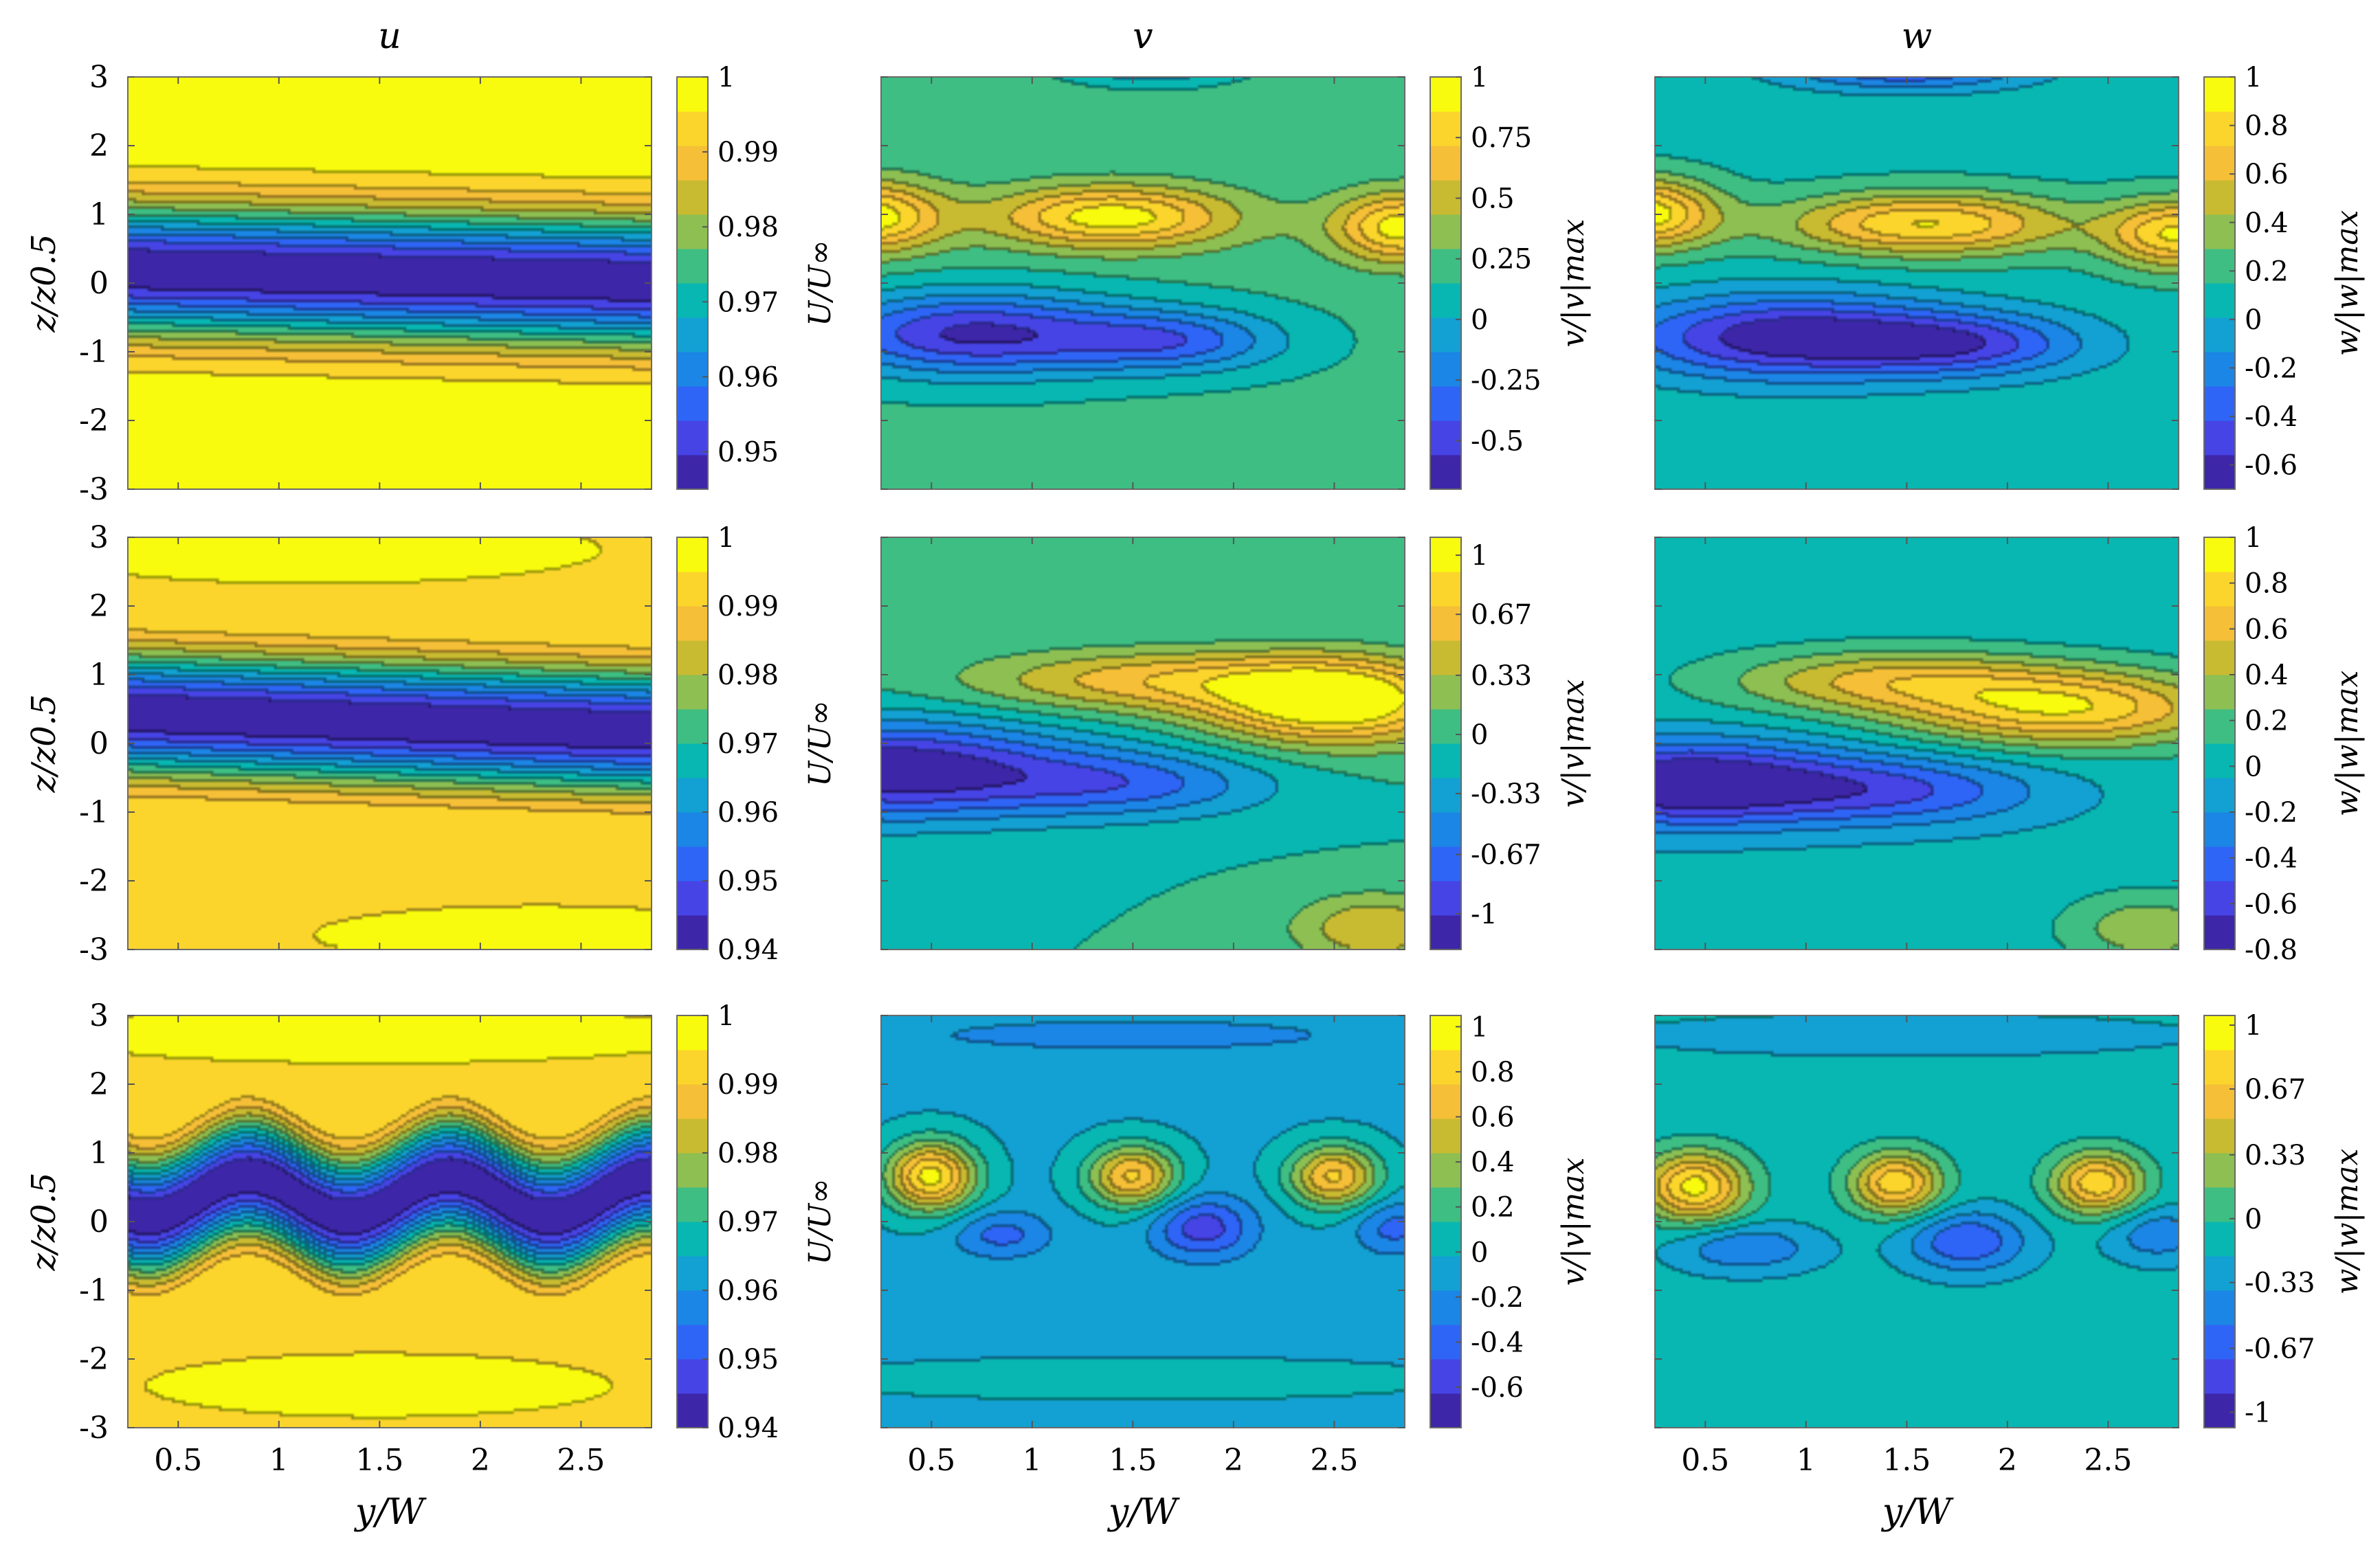 Image resolution: width=2380 pixels, height=1550 pixels. What do you see at coordinates (1506, 381) in the screenshot?
I see `colorbar-tick-label: -0.25` at bounding box center [1506, 381].